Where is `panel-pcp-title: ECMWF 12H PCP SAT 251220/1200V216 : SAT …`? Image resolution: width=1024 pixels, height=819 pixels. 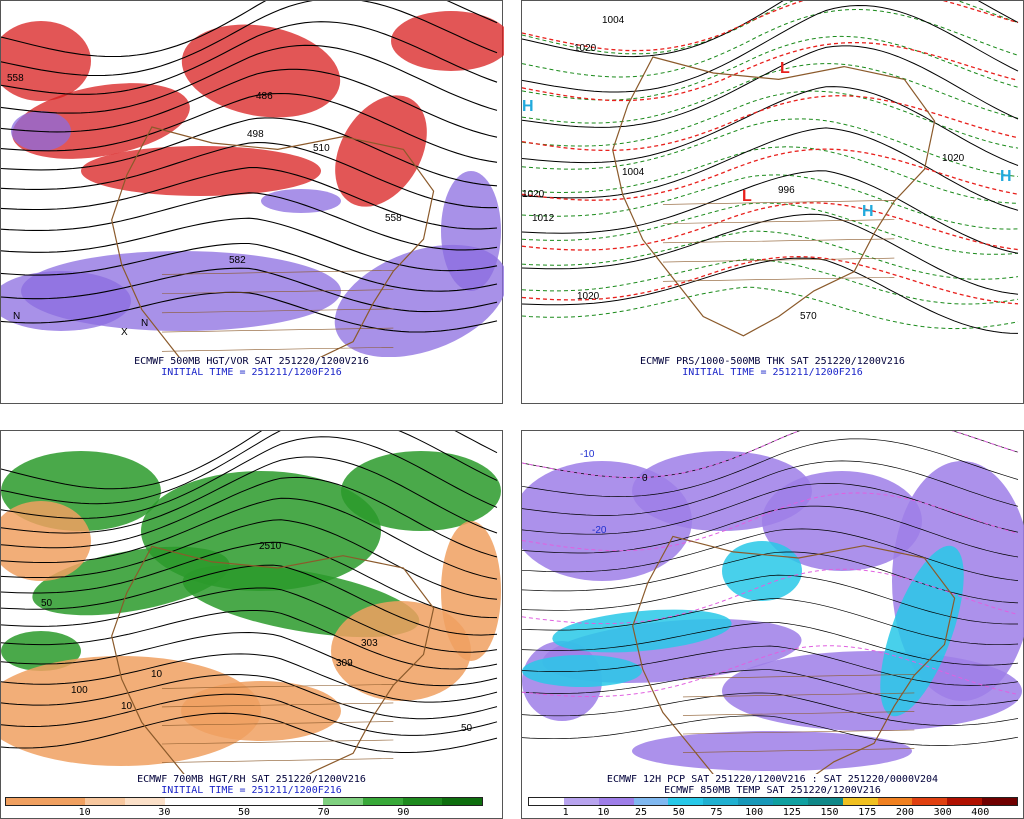 panel-pcp-title: ECMWF 12H PCP SAT 251220/1200V216 : SAT … is located at coordinates (772, 779).